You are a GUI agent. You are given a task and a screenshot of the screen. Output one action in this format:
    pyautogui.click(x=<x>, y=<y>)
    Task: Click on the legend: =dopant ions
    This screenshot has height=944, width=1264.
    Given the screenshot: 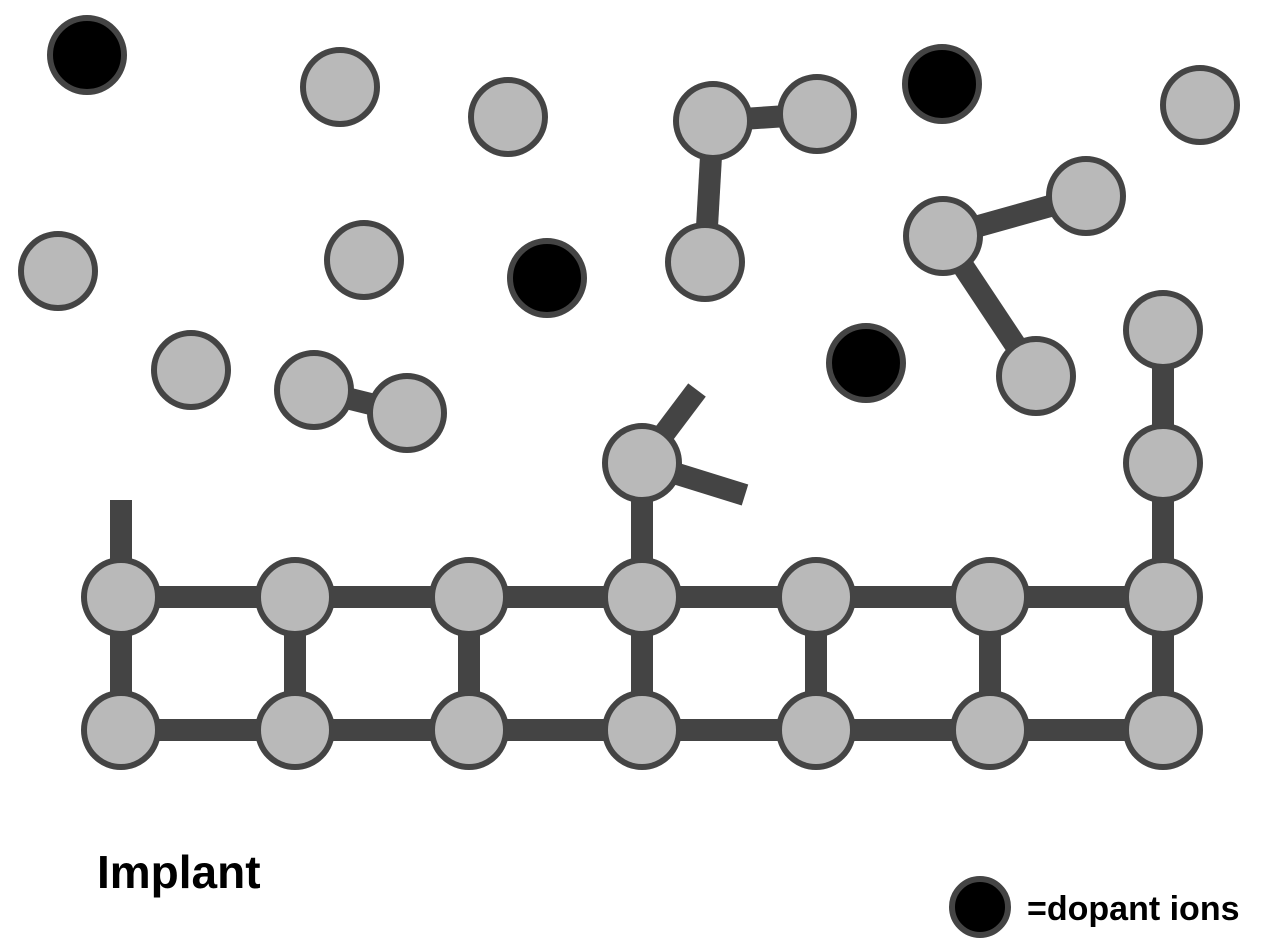 What is the action you would take?
    pyautogui.click(x=1094, y=907)
    